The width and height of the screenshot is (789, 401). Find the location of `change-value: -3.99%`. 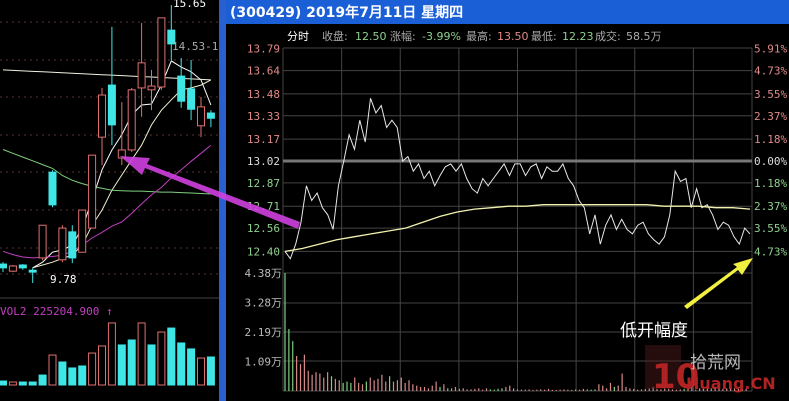

change-value: -3.99% is located at coordinates (441, 36).